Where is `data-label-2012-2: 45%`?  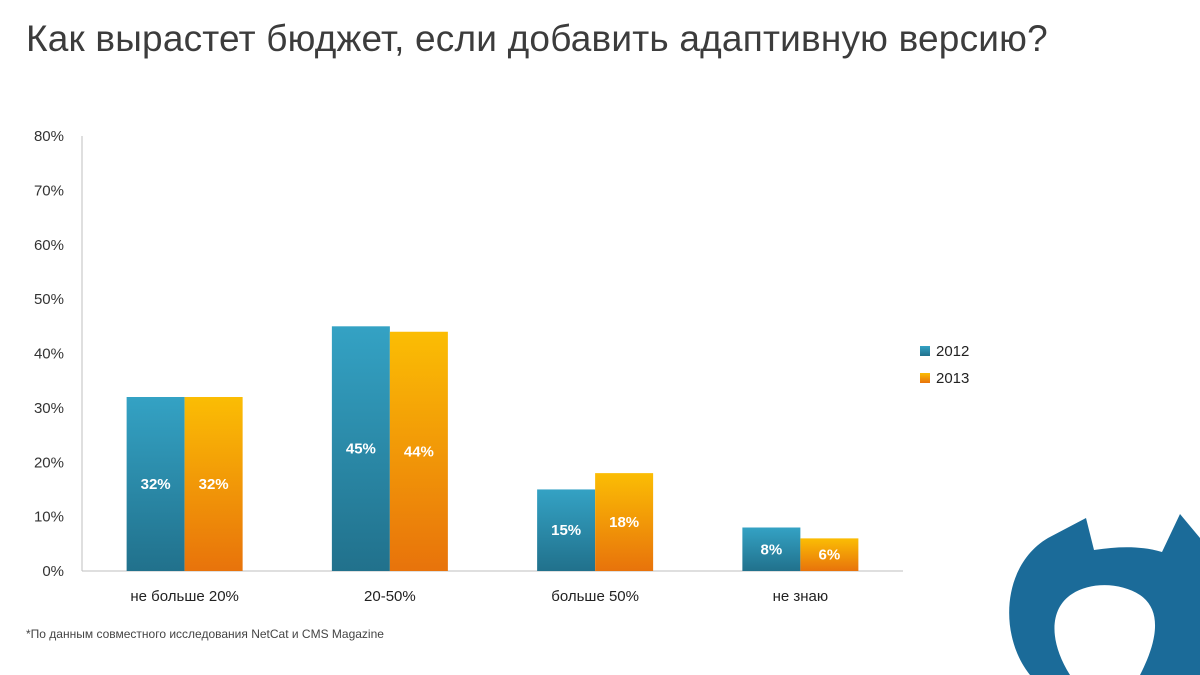
data-label-2012-2: 45% is located at coordinates (361, 449).